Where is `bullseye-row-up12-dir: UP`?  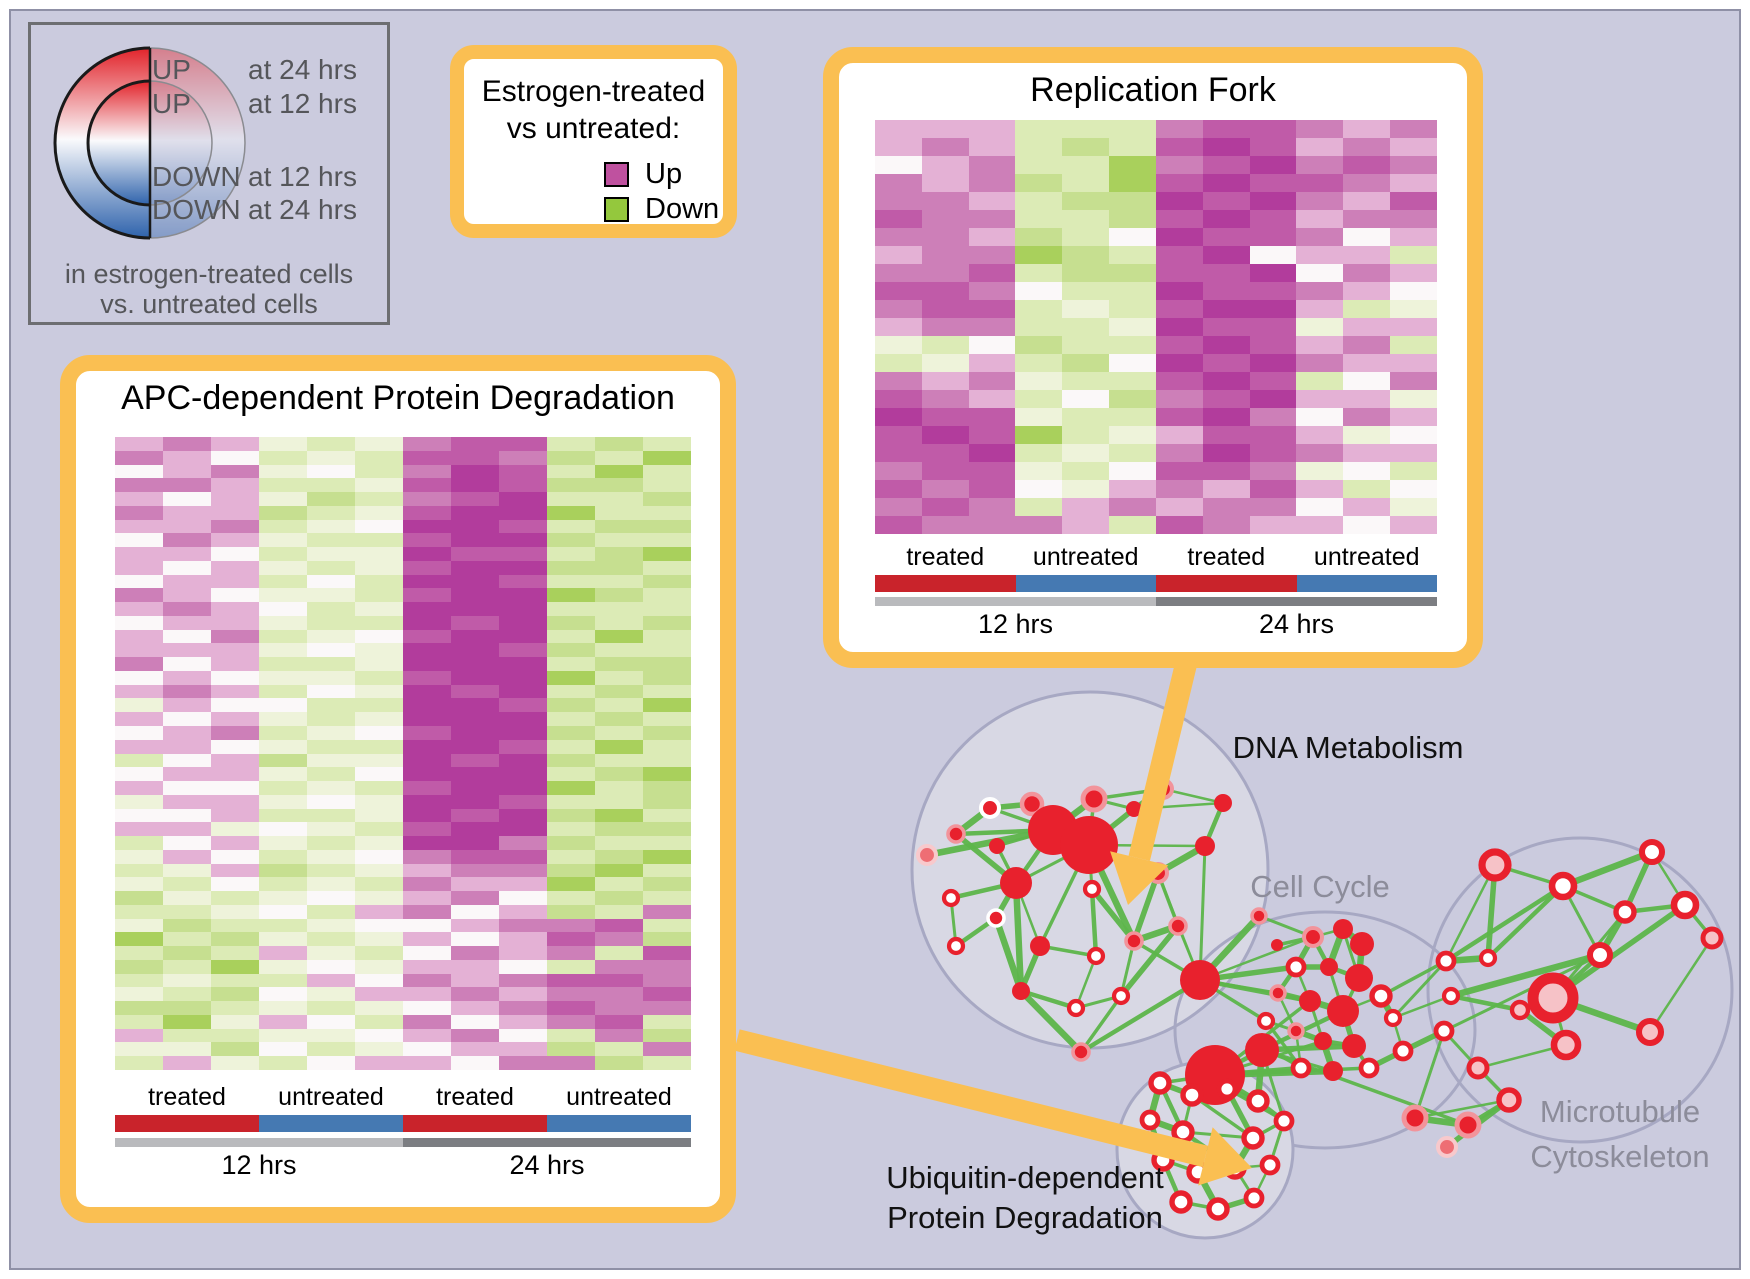
bullseye-row-up12-dir: UP is located at coordinates (171, 103).